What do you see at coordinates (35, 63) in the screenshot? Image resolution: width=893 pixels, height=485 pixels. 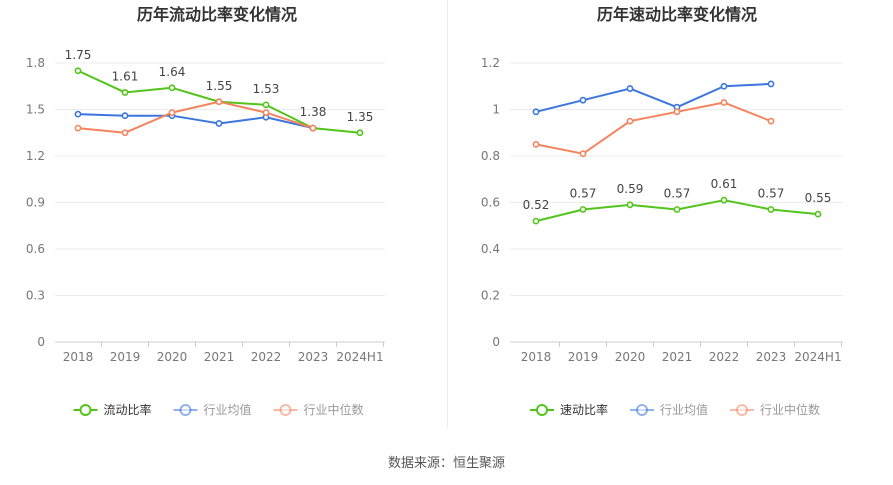 I see `y-tick-label: 1.8` at bounding box center [35, 63].